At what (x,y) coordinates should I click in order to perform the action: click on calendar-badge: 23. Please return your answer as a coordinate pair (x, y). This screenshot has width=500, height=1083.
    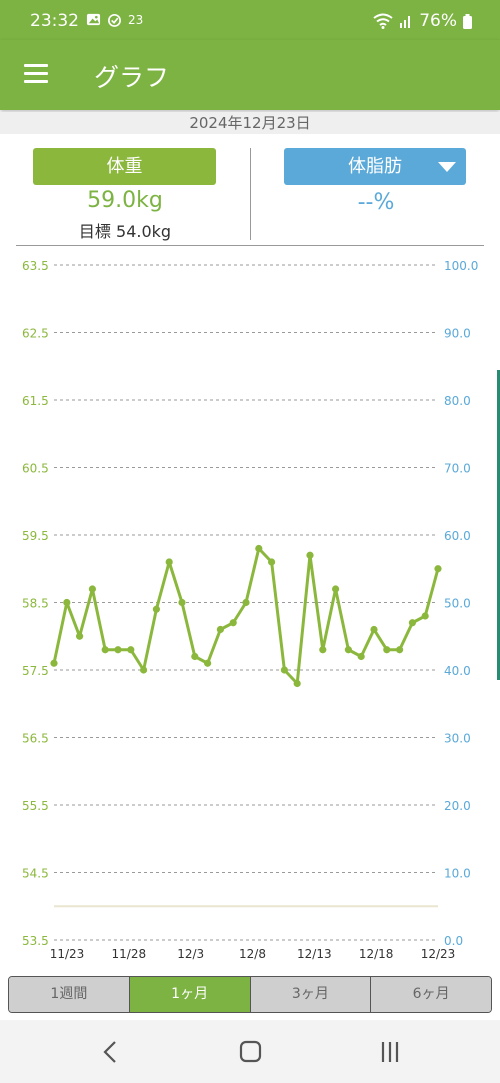
    Looking at the image, I should click on (136, 20).